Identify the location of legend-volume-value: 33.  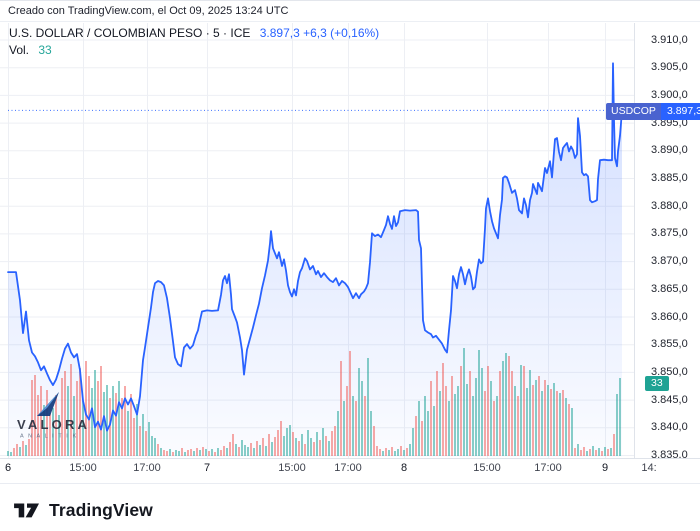
(45, 50).